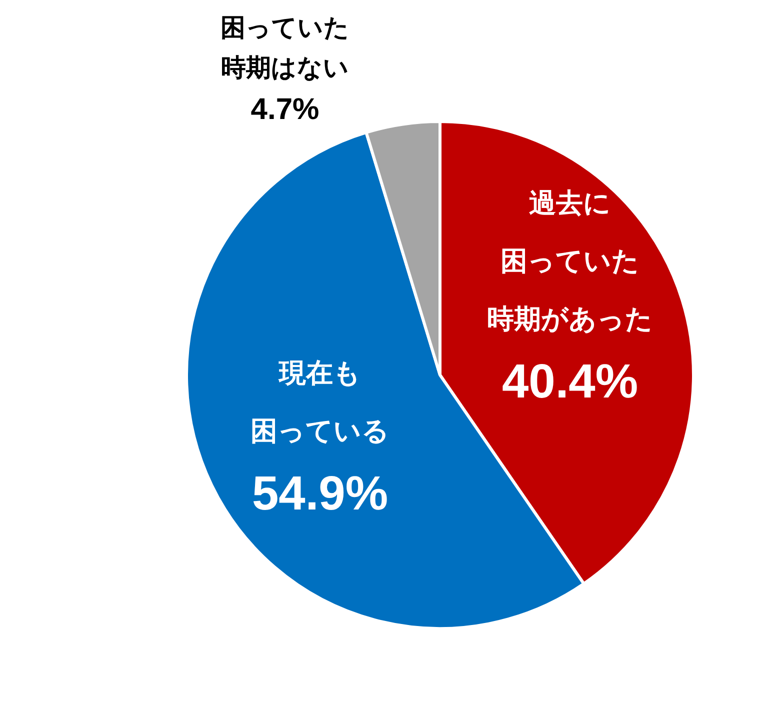 The image size is (780, 711). Describe the element at coordinates (570, 262) in the screenshot. I see `slice-label: 過去に困っていた時期があった` at that location.